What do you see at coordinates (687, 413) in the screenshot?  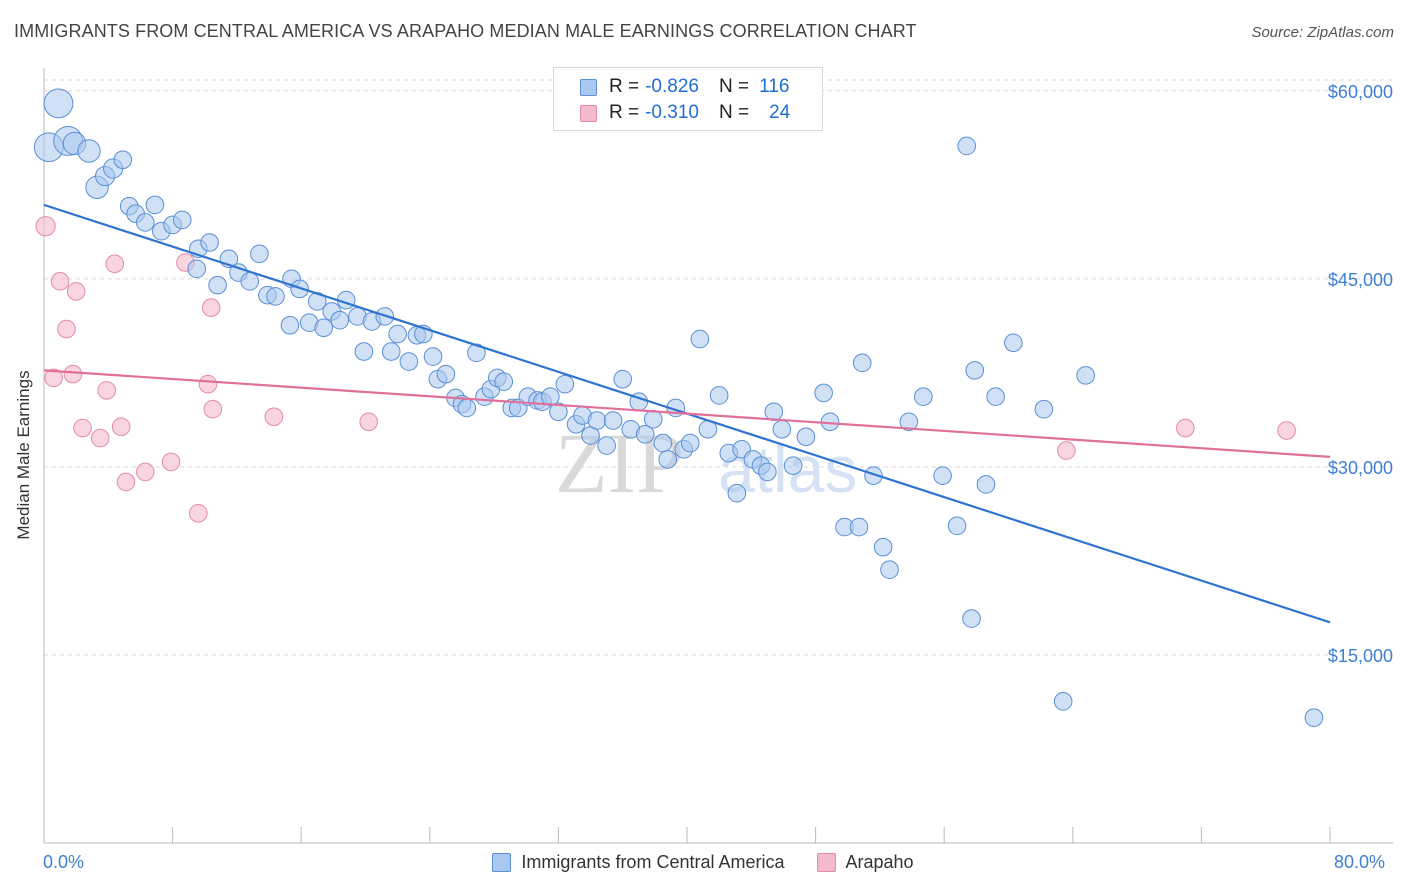 I see `trend-line-arapaho` at bounding box center [687, 413].